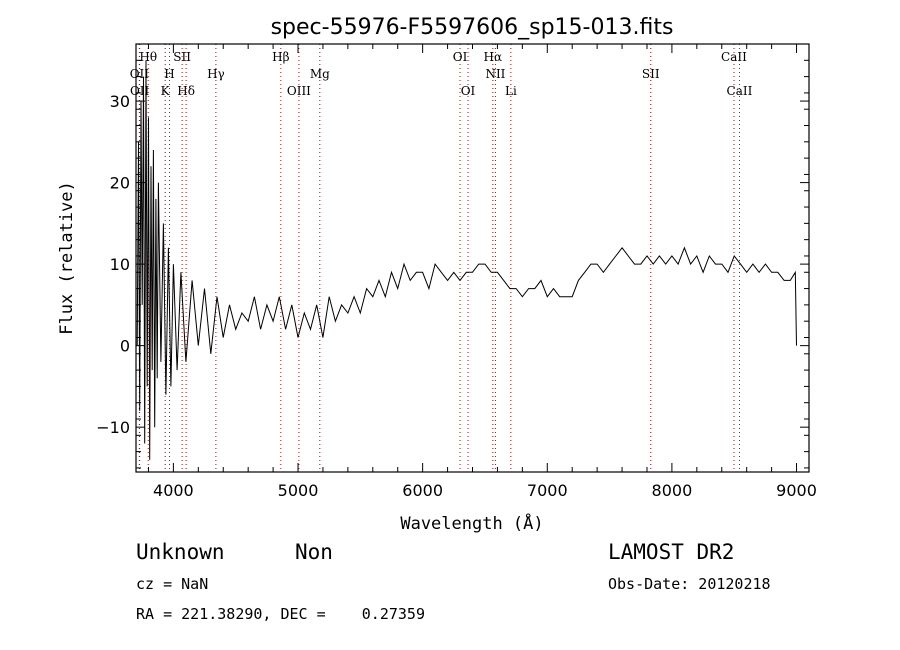 Image resolution: width=900 pixels, height=650 pixels. I want to click on y-tick-label: 10, so click(120, 264).